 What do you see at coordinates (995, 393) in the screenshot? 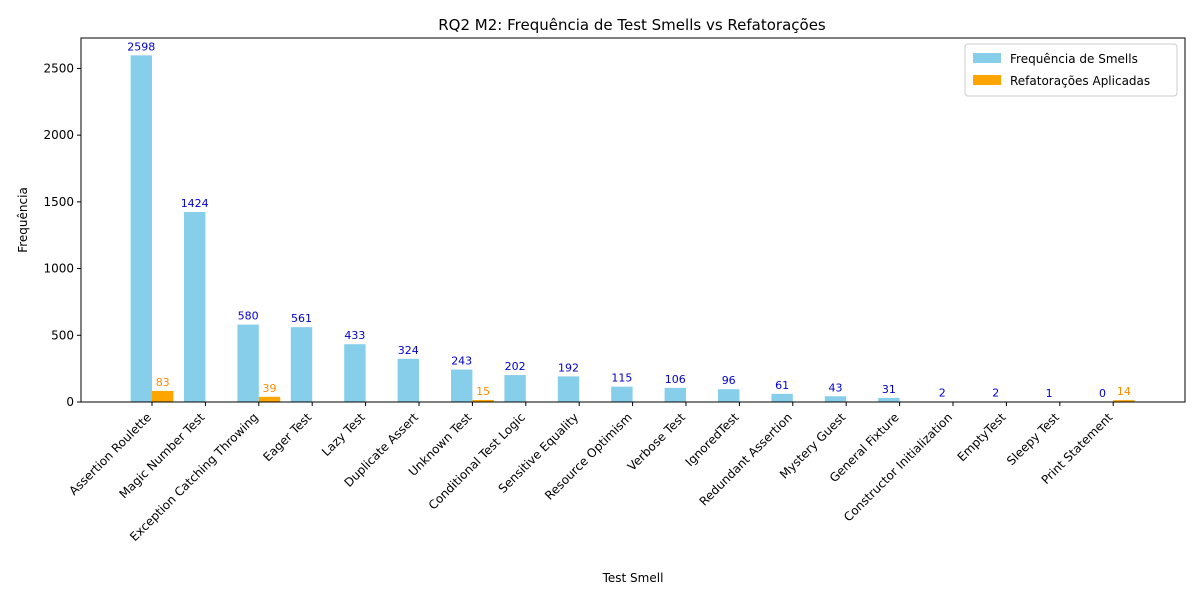
I see `smell-value-label-16: 2` at bounding box center [995, 393].